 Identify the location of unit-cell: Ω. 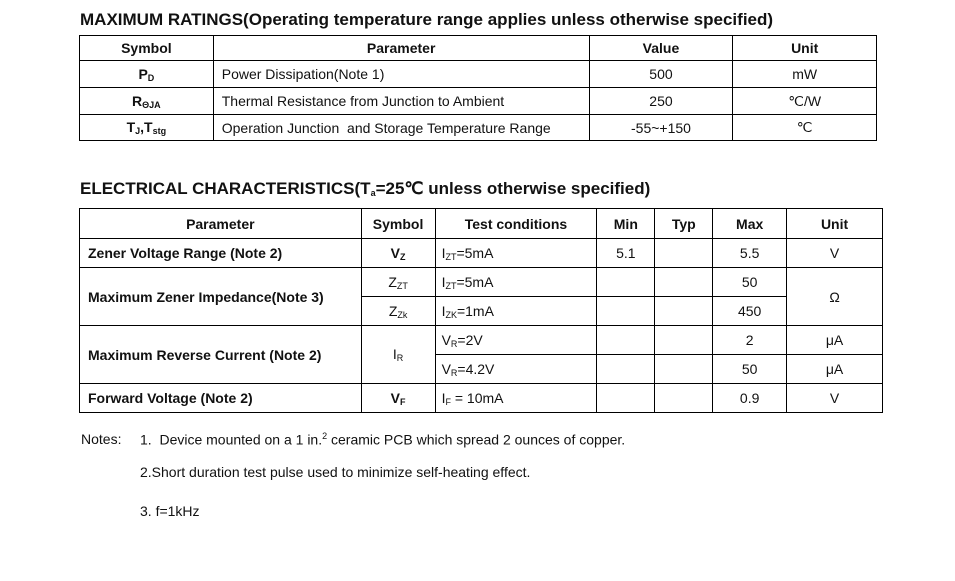
(834, 296).